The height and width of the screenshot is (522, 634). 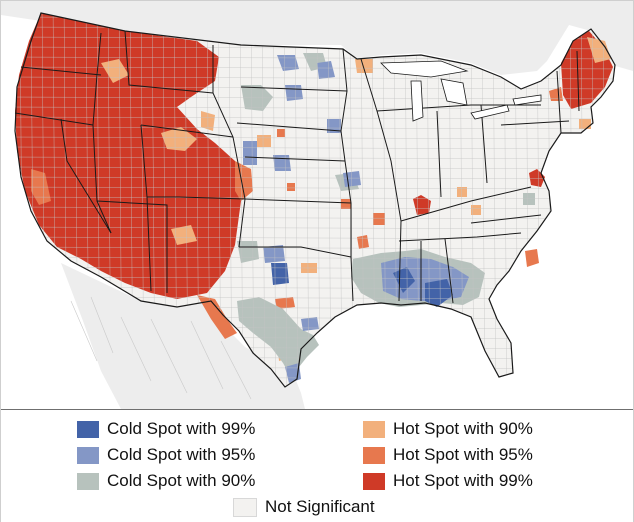 I want to click on legend-item-cold-95: Cold Spot with 95%, so click(x=166, y=455).